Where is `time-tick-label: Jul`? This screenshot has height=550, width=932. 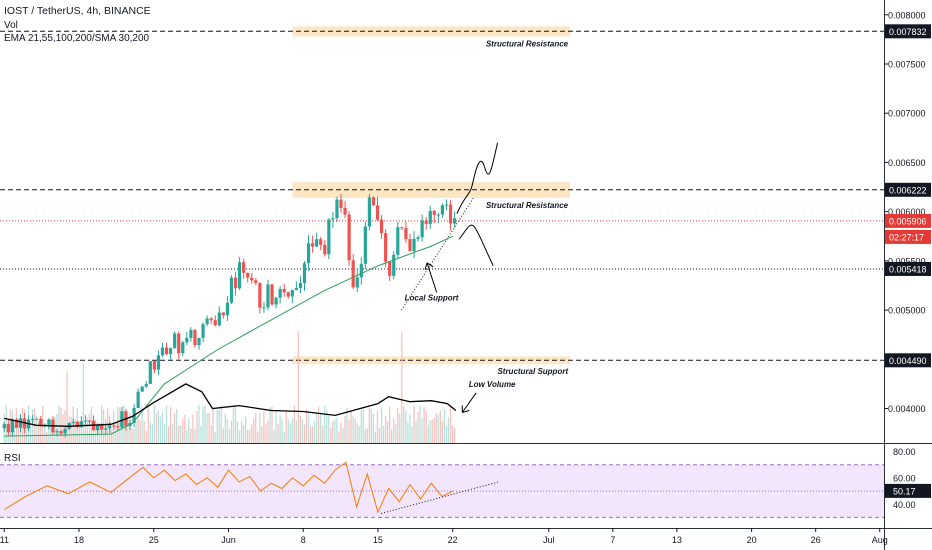 time-tick-label: Jul is located at coordinates (549, 540).